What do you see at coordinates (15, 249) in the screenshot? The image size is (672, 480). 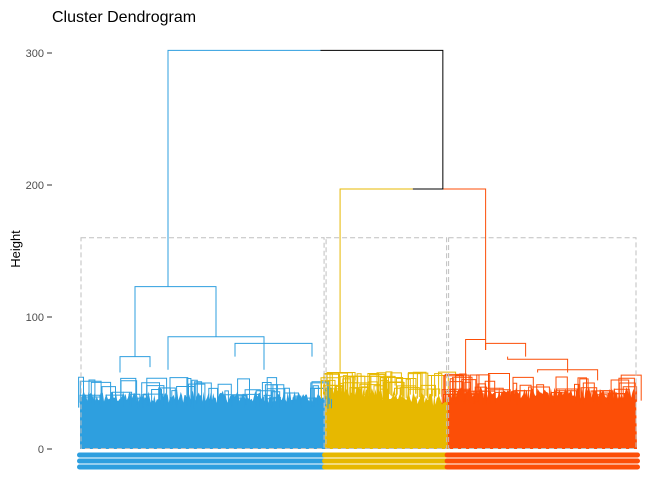 I see `y-axis-title: Height` at bounding box center [15, 249].